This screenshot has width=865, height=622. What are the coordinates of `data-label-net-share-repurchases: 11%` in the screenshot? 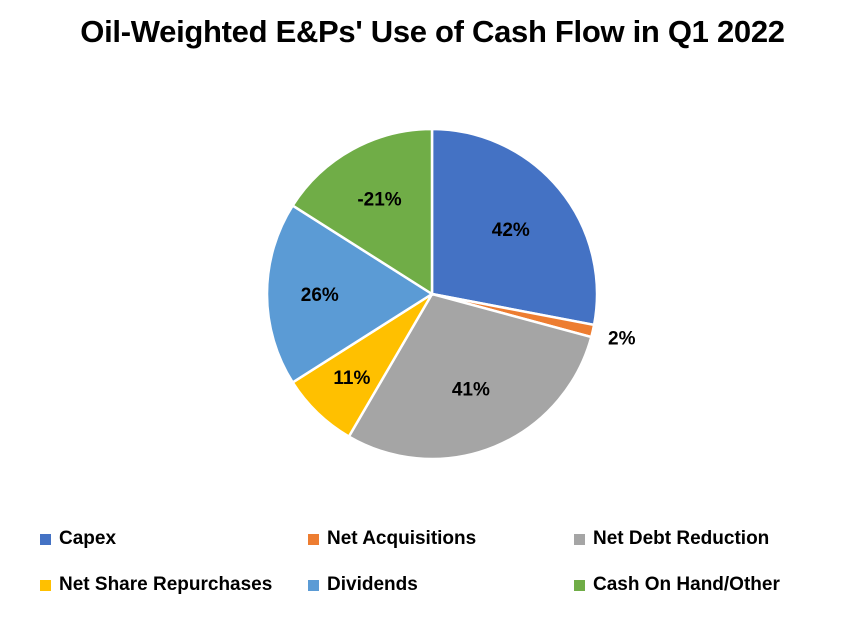 It's located at (351, 378).